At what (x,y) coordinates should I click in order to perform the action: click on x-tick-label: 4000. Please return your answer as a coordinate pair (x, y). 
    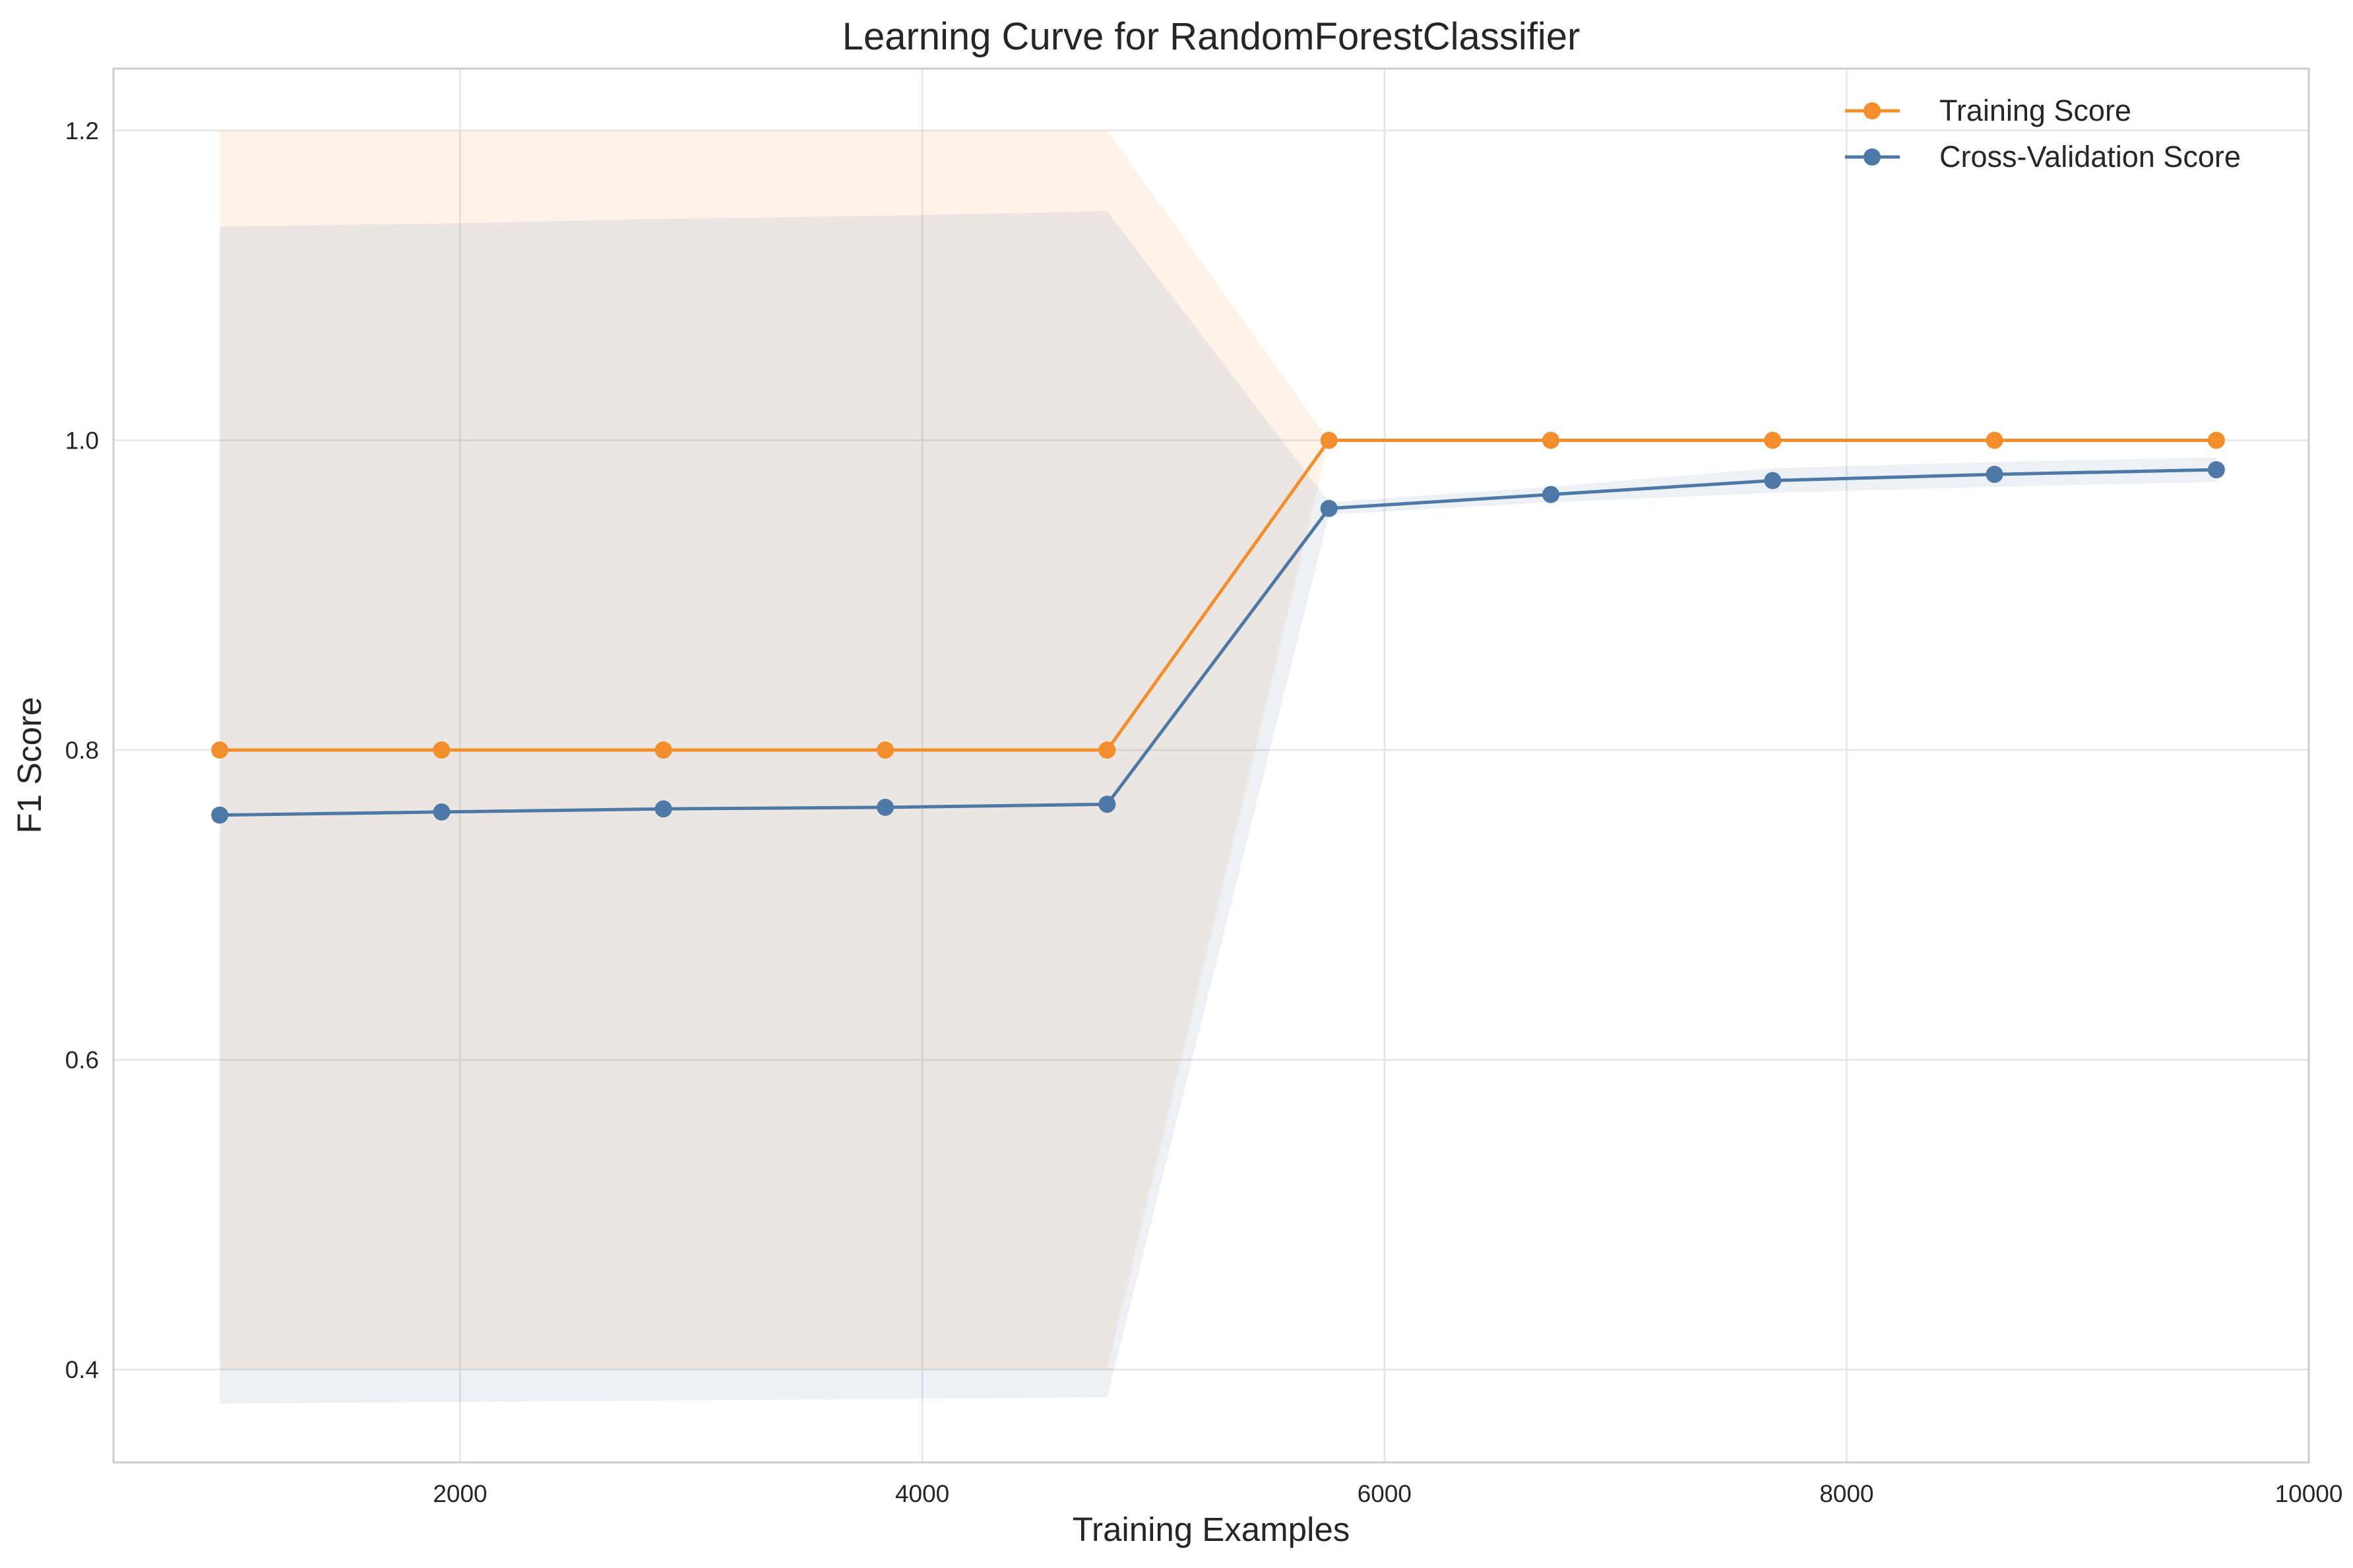
    Looking at the image, I should click on (922, 1493).